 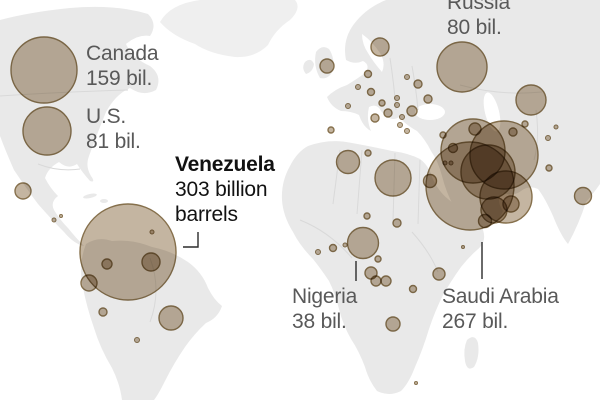 I want to click on madagascar-landmass, so click(x=471, y=353).